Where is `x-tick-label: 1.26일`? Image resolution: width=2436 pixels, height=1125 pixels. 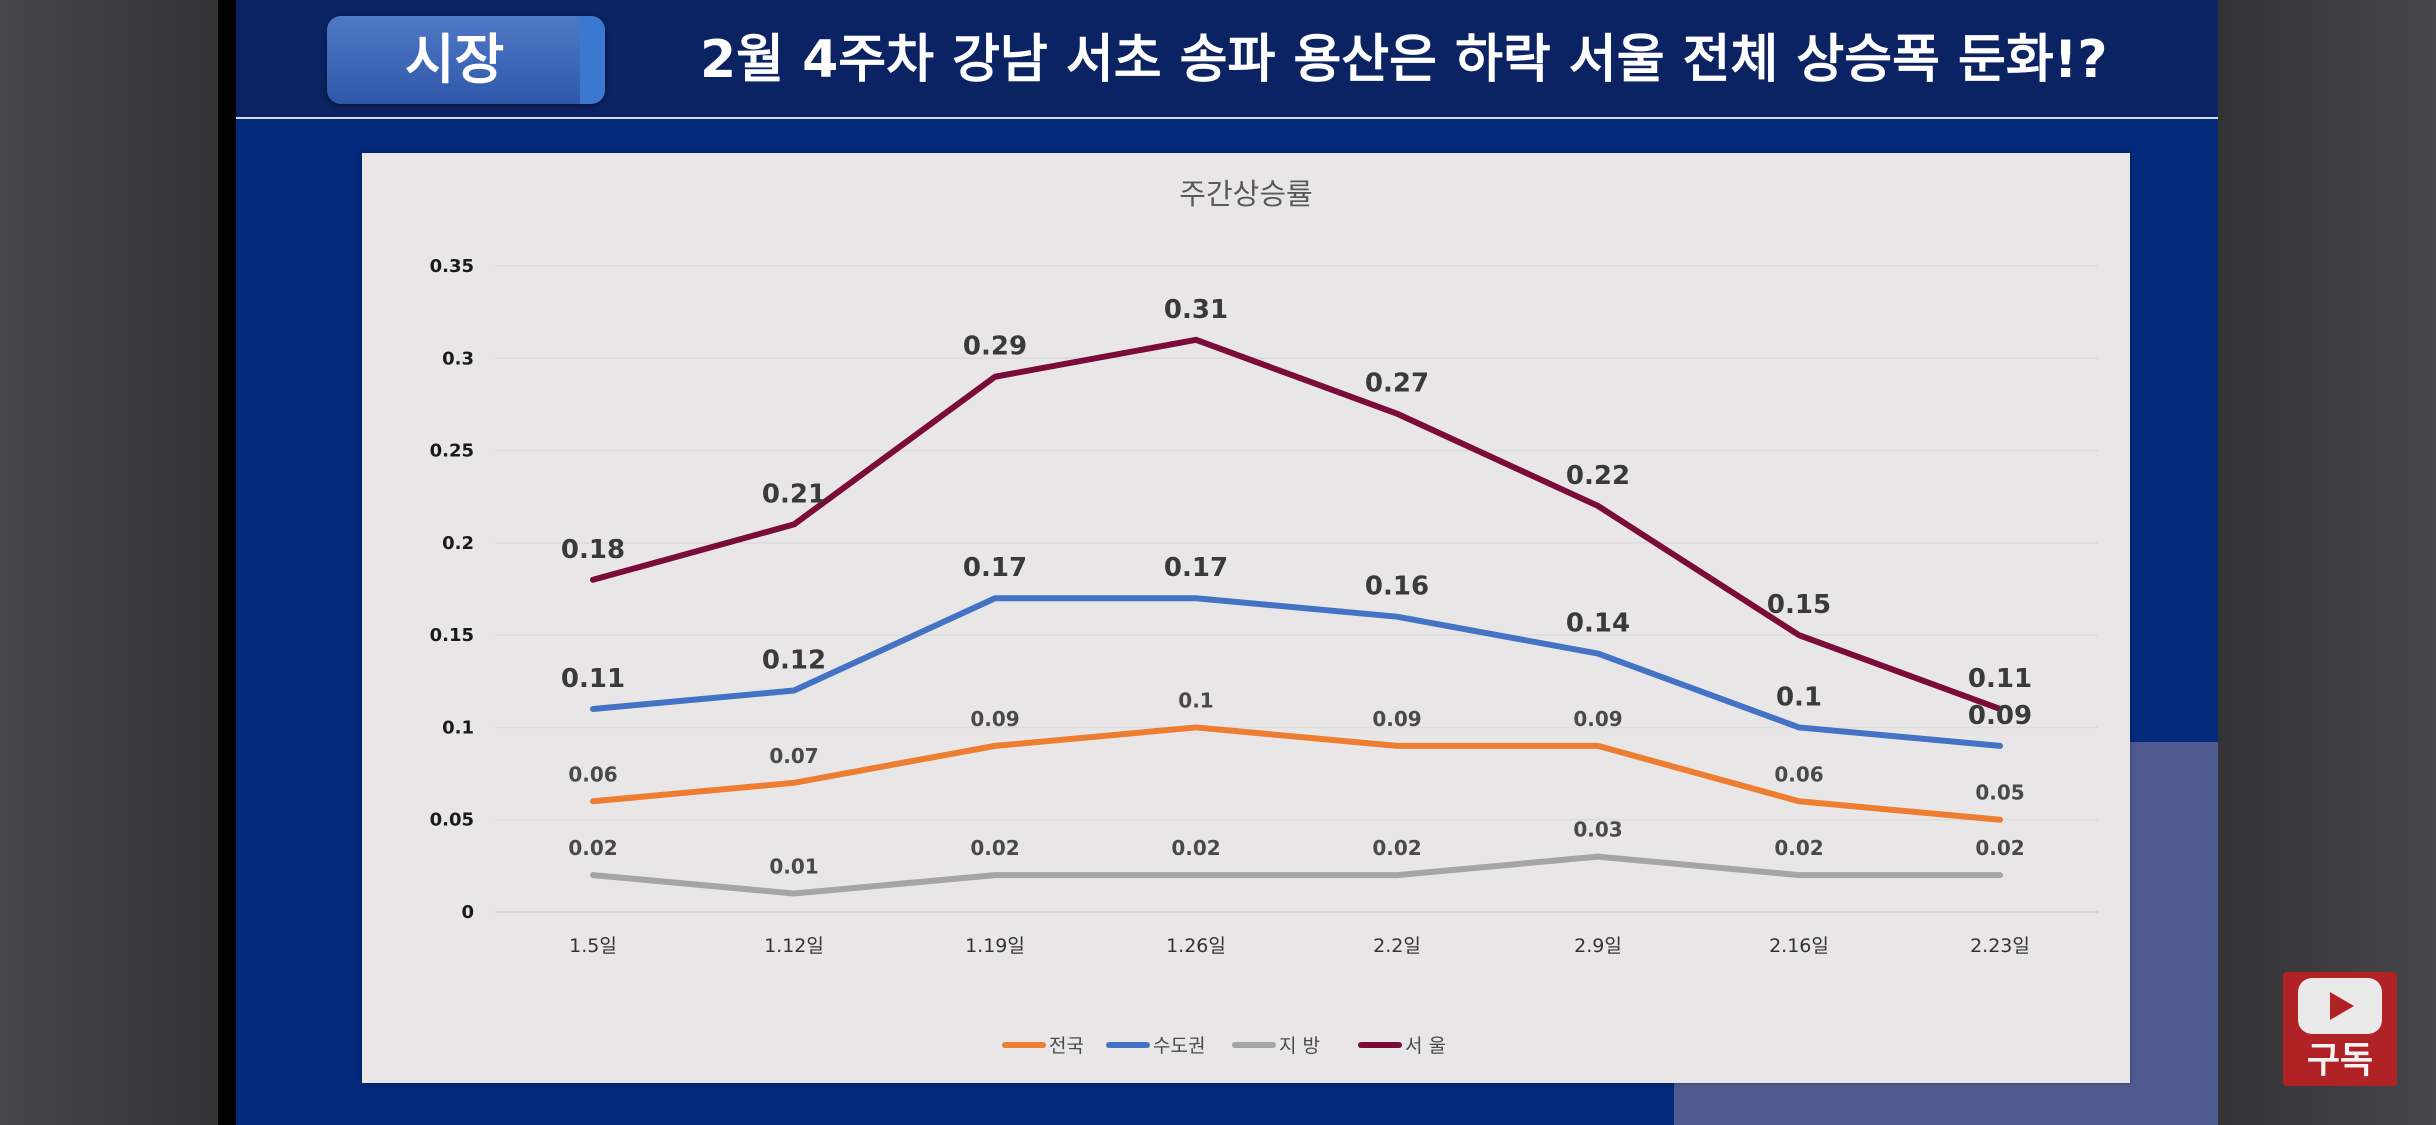 x-tick-label: 1.26일 is located at coordinates (1196, 946).